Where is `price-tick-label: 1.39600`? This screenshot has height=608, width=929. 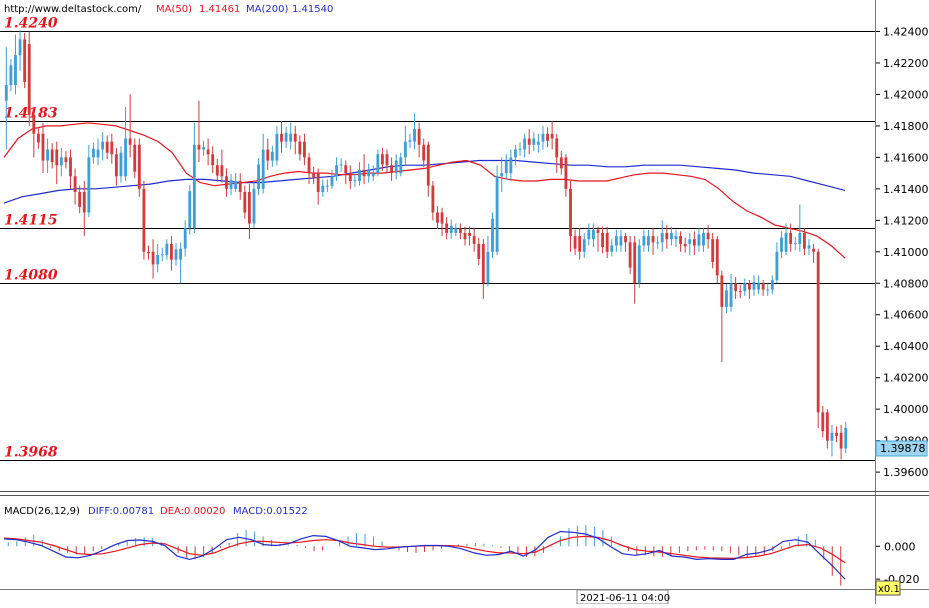
price-tick-label: 1.39600 is located at coordinates (906, 472).